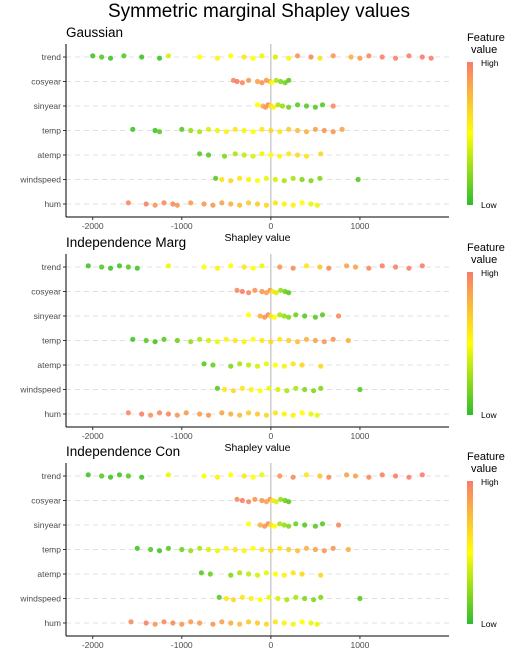 The width and height of the screenshot is (518, 648). Describe the element at coordinates (490, 482) in the screenshot. I see `legend-high-label: High` at that location.